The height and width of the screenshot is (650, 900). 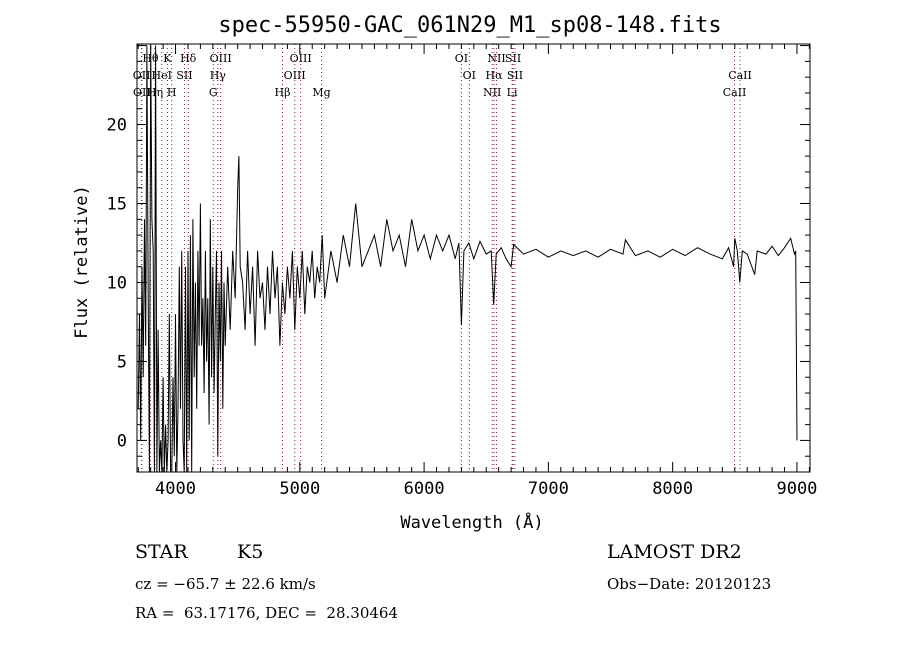 I want to click on survey-label: LAMOST DR2, so click(x=674, y=552).